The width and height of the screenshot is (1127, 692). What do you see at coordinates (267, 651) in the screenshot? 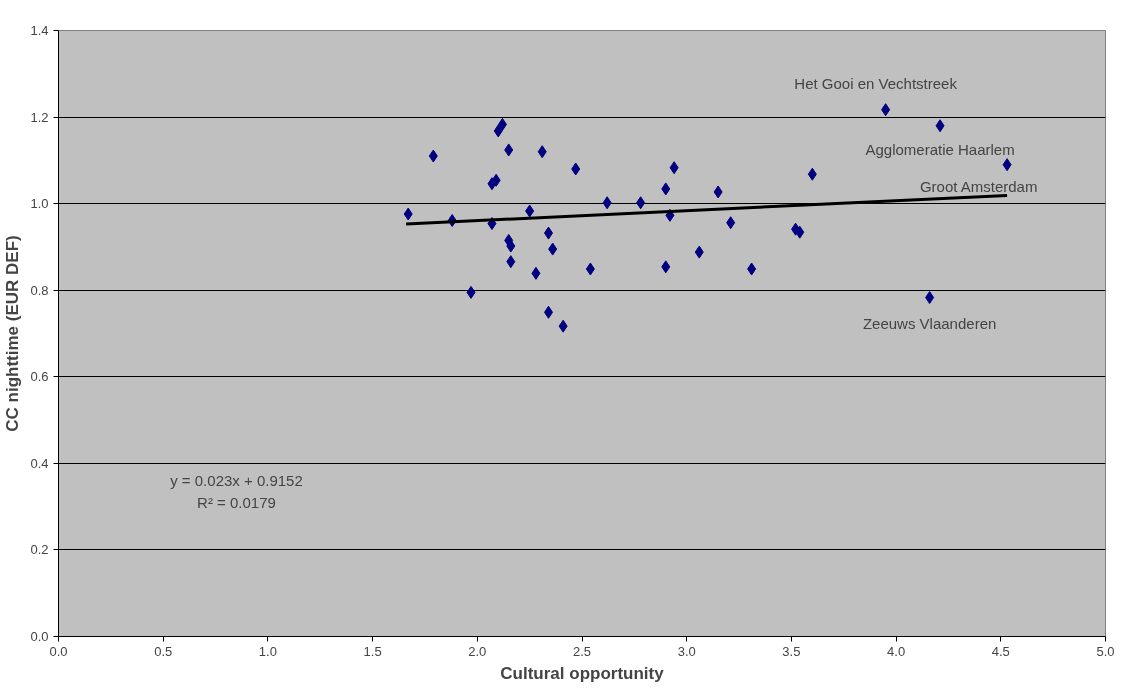
I see `x-tick-label: 1.0` at bounding box center [267, 651].